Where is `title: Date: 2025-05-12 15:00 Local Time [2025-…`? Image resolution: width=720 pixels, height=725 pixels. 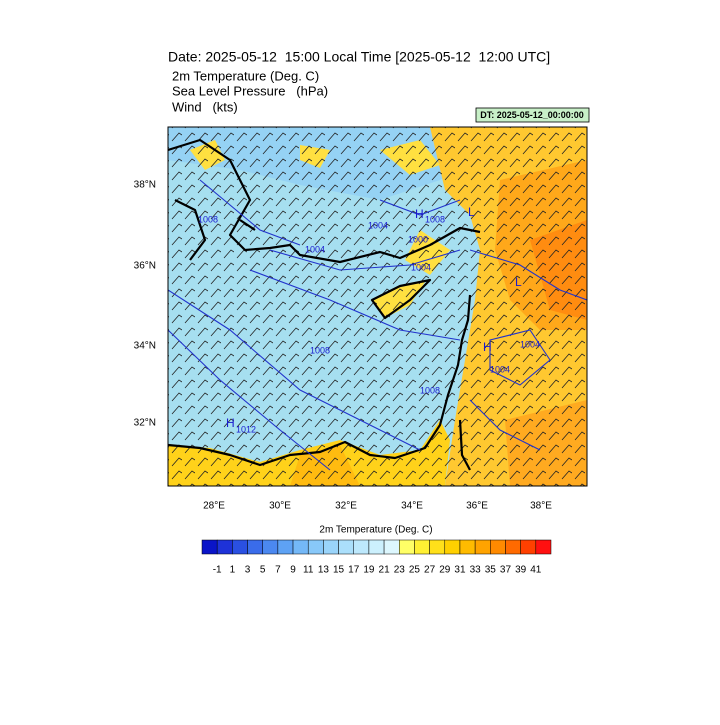
title: Date: 2025-05-12 15:00 Local Time [2025-… is located at coordinates (359, 57).